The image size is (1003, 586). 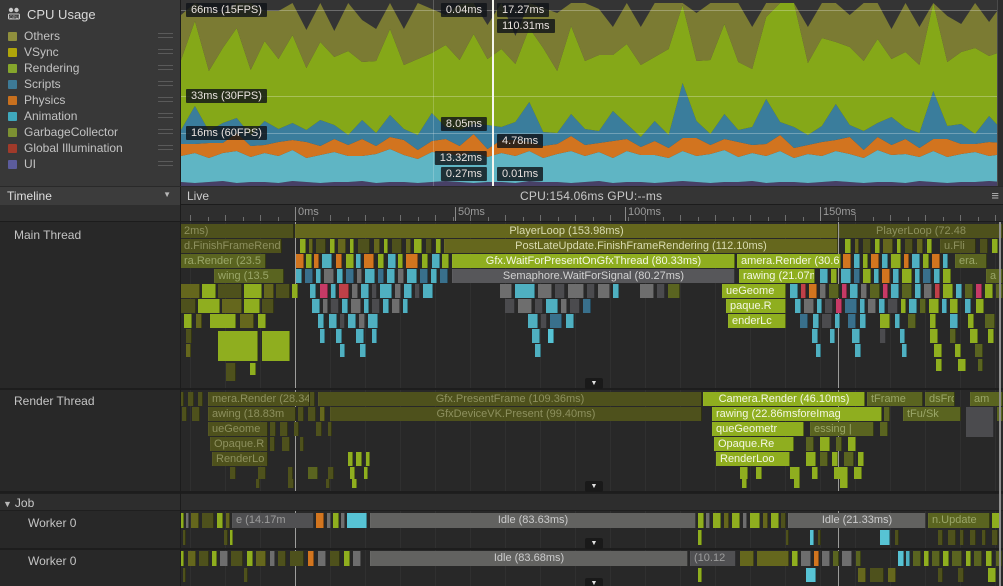 I want to click on timeline-sample-bar: amera.Render (30.65m, so click(x=789, y=261).